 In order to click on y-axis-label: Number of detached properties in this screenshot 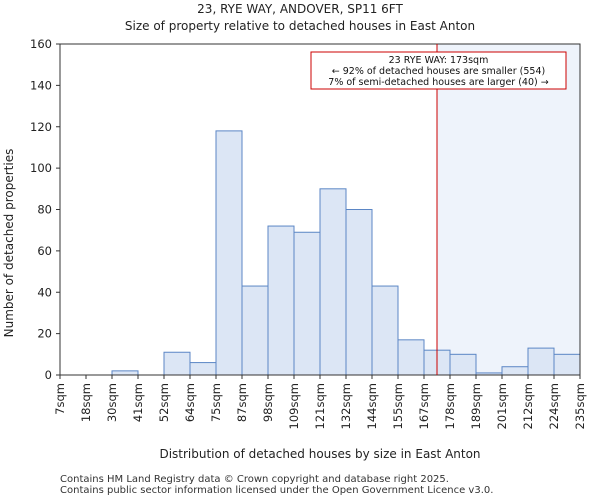, I will do `click(9, 243)`.